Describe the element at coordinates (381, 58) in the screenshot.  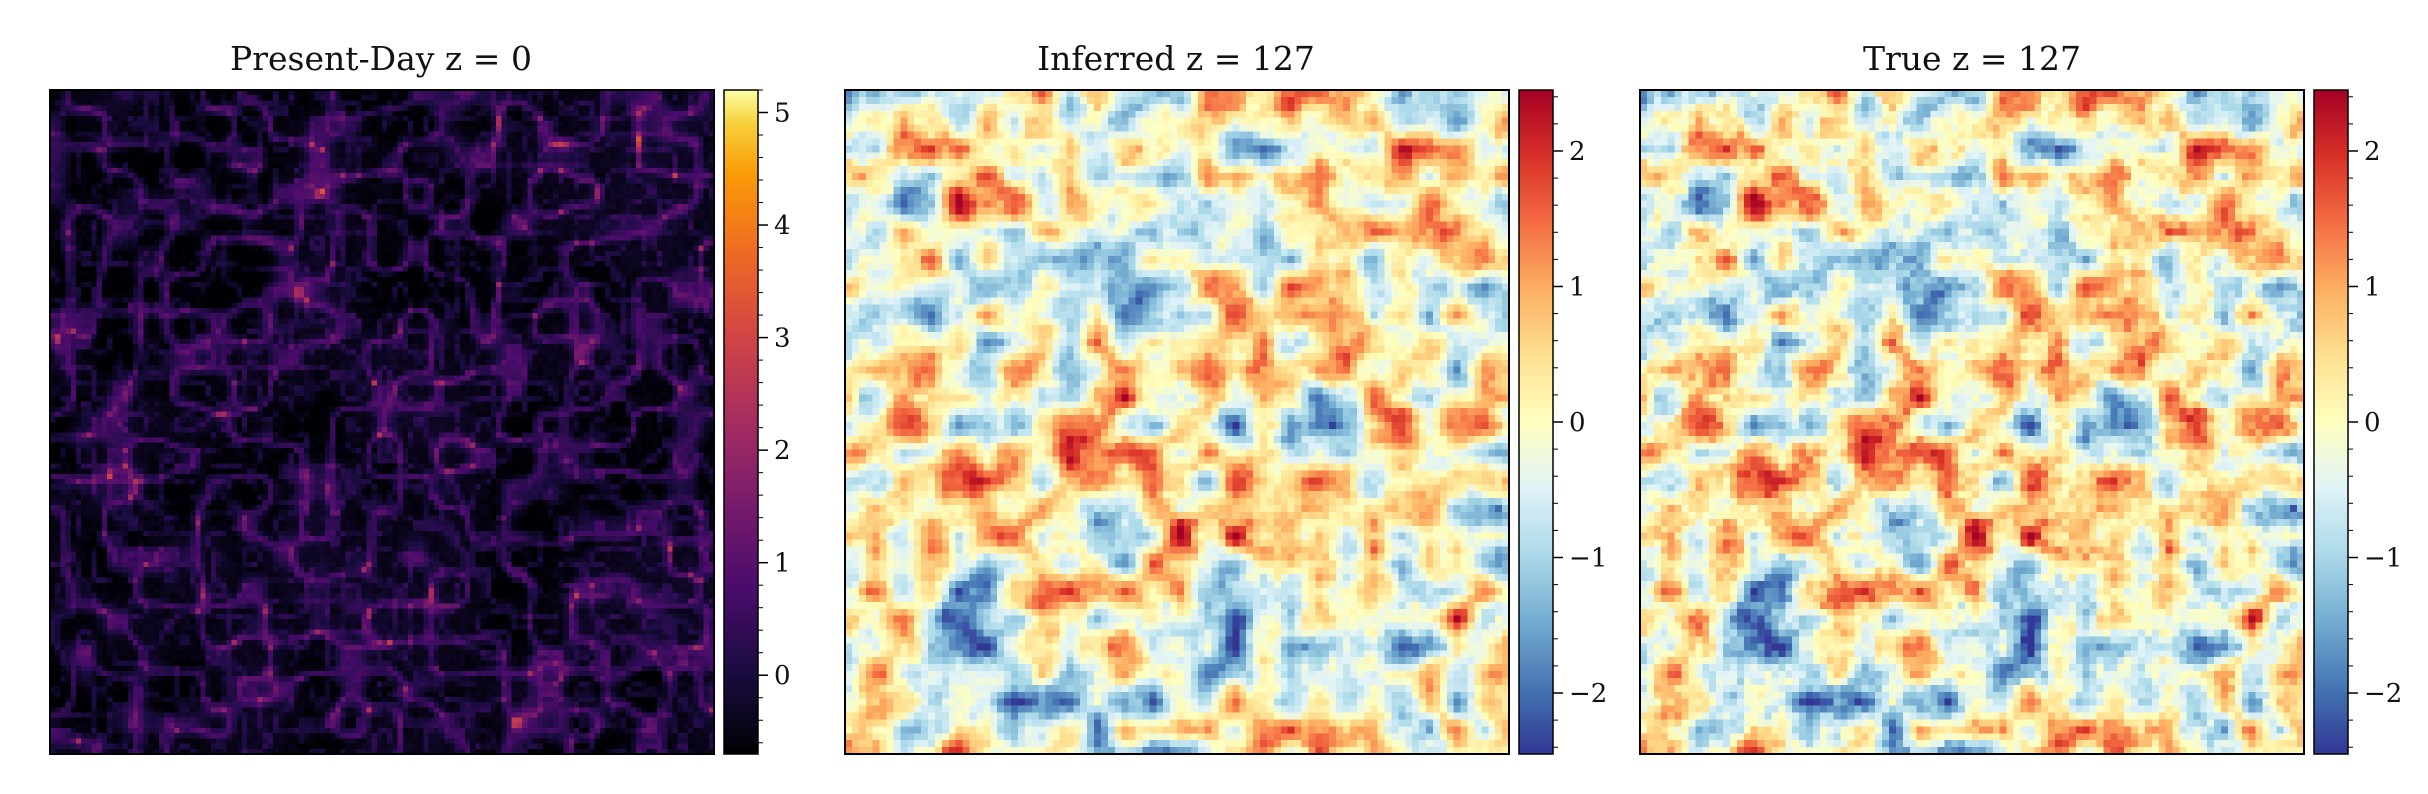
I see `panel-title: Present-Day z = 0` at that location.